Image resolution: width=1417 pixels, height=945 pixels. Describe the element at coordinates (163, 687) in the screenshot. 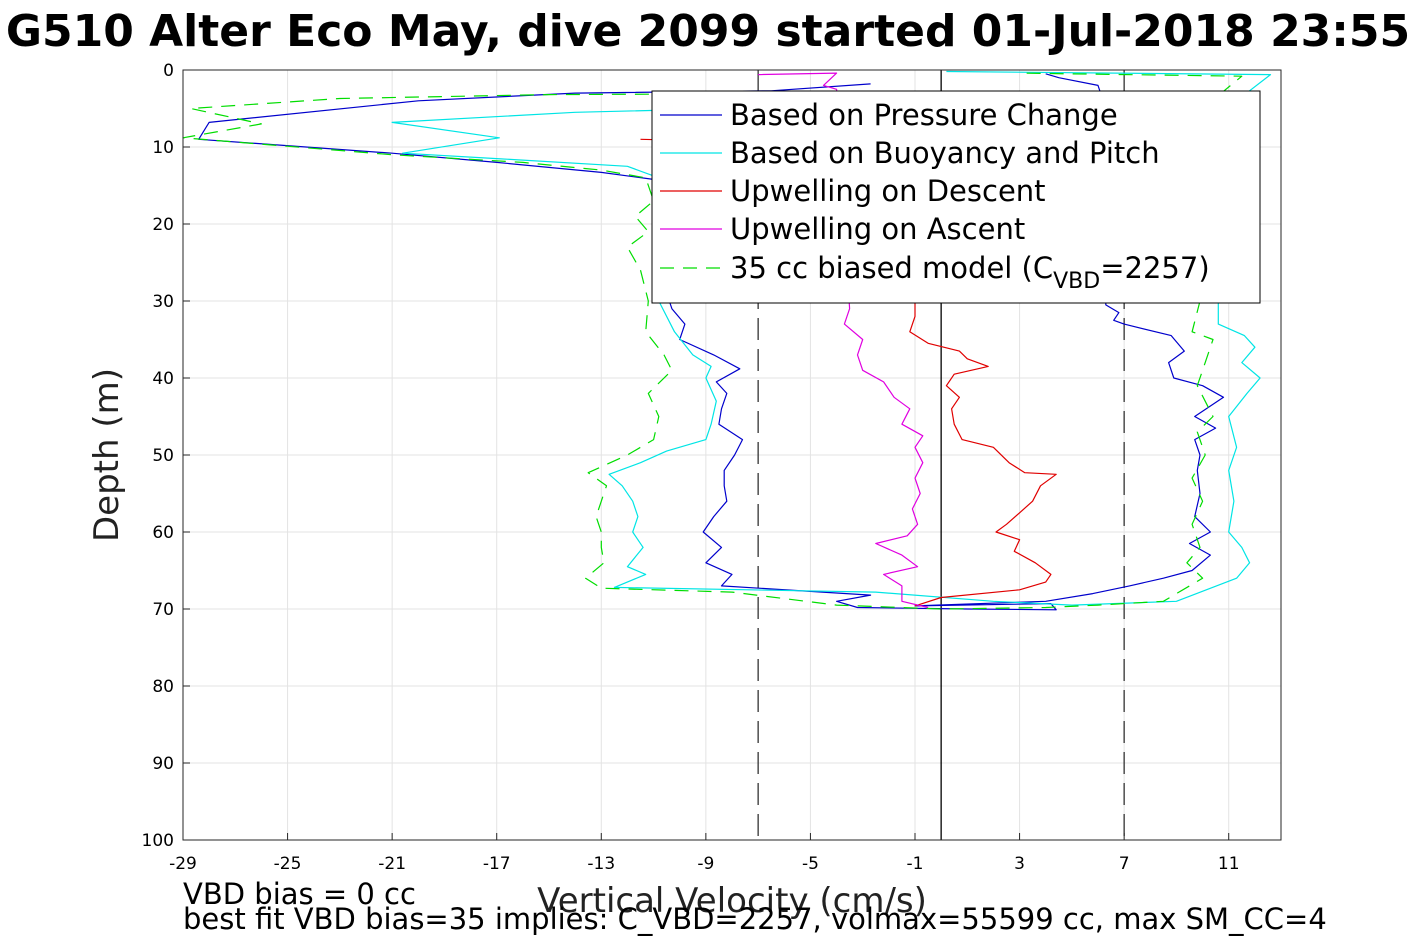

I see `y-tick-label: 80` at that location.